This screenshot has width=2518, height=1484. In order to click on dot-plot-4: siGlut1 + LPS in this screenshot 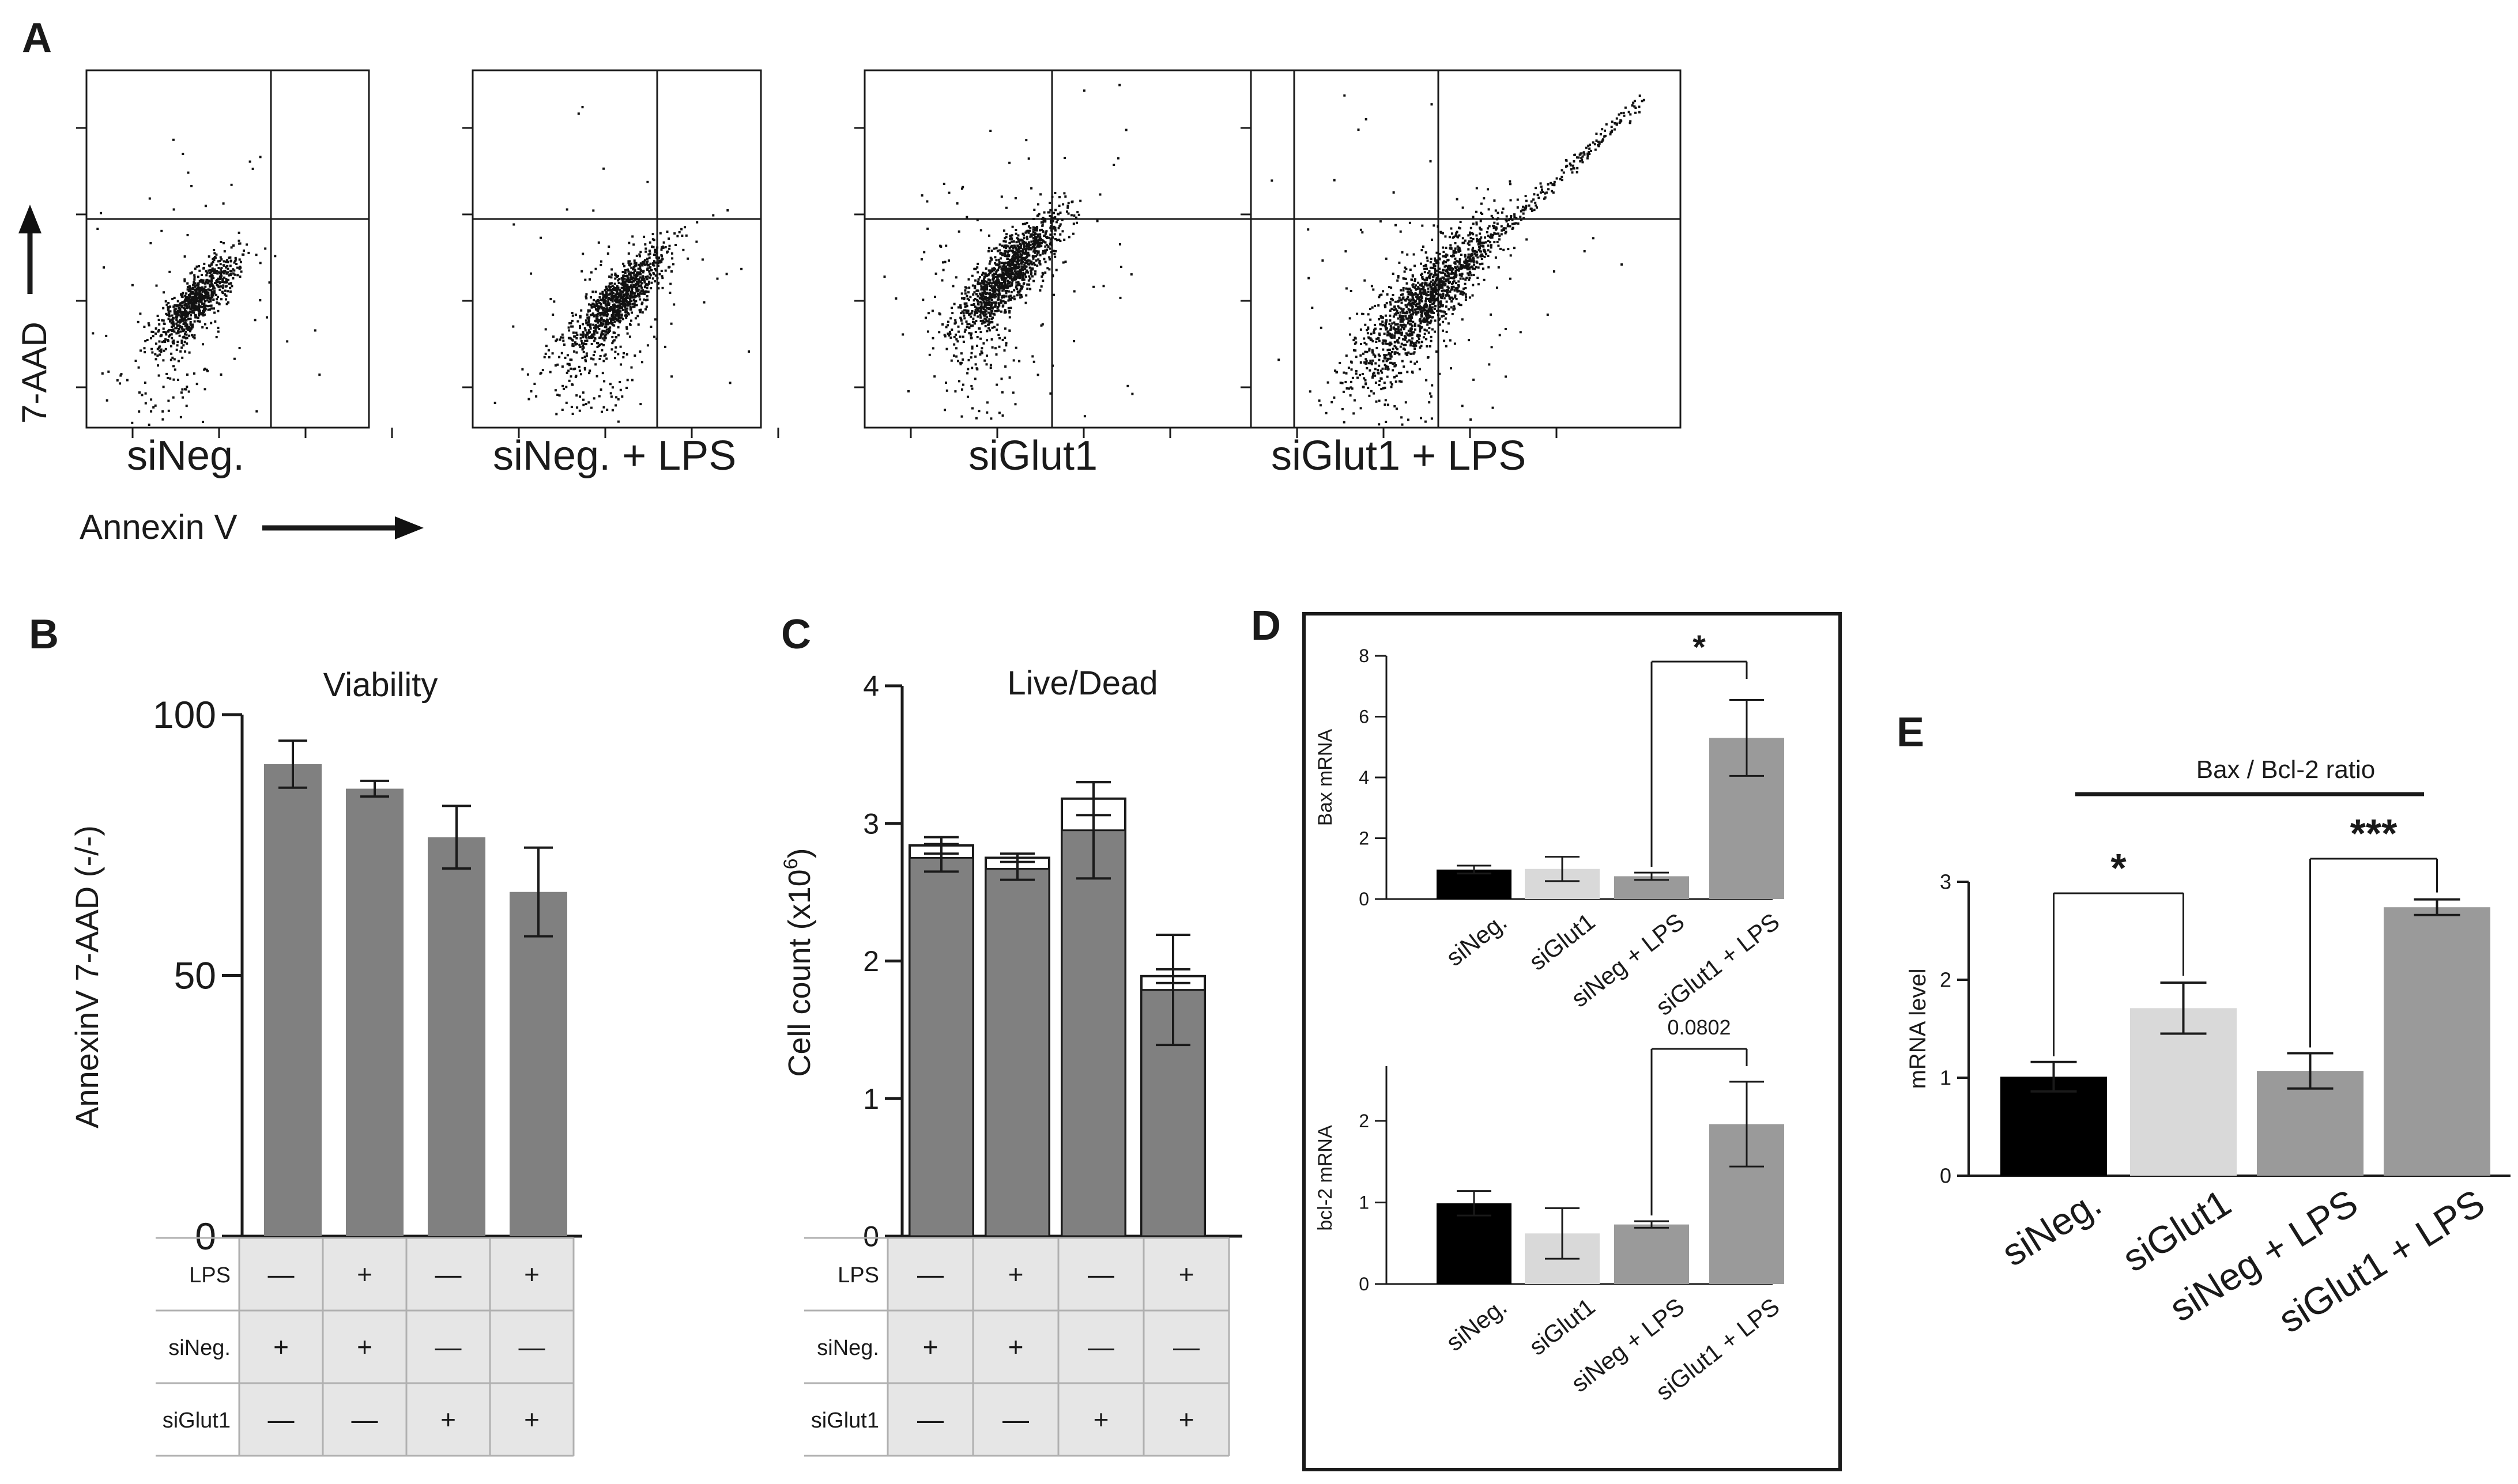, I will do `click(1461, 274)`.